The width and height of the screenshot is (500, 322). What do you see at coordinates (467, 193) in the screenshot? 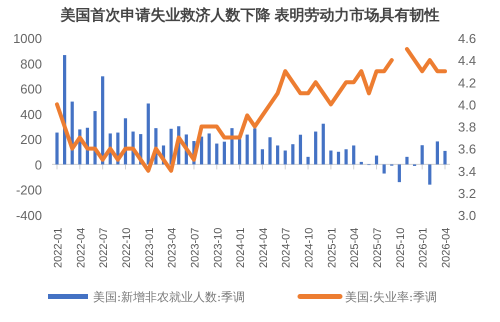
I see `y2-tick-label: 3.2` at bounding box center [467, 193].